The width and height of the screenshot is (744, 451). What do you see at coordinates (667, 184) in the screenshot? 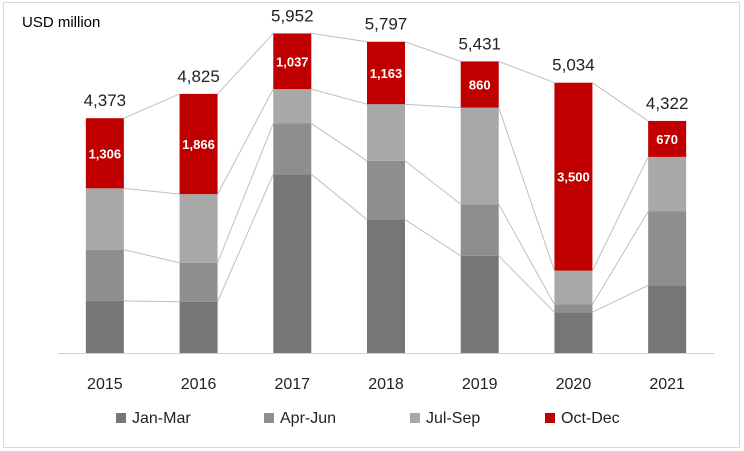
I see `bar-jul-sep-2021` at bounding box center [667, 184].